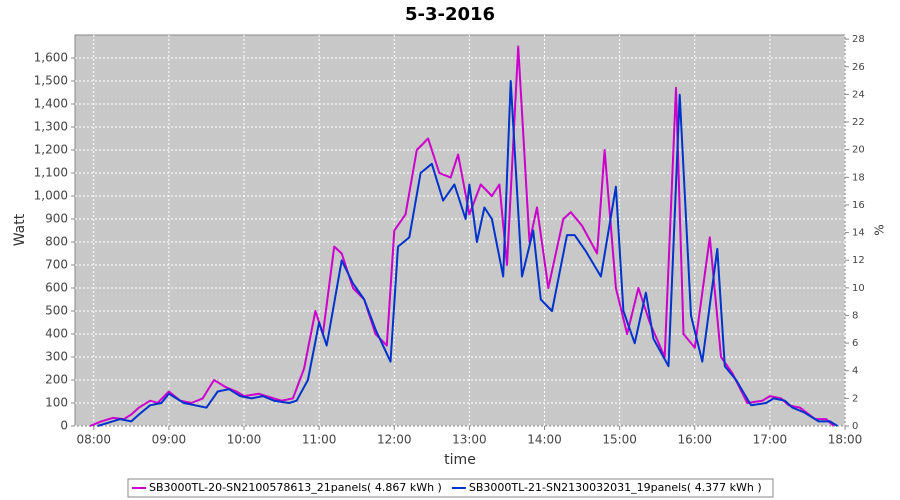 The width and height of the screenshot is (900, 500). What do you see at coordinates (858, 150) in the screenshot?
I see `y2-tick-label: 20` at bounding box center [858, 150].